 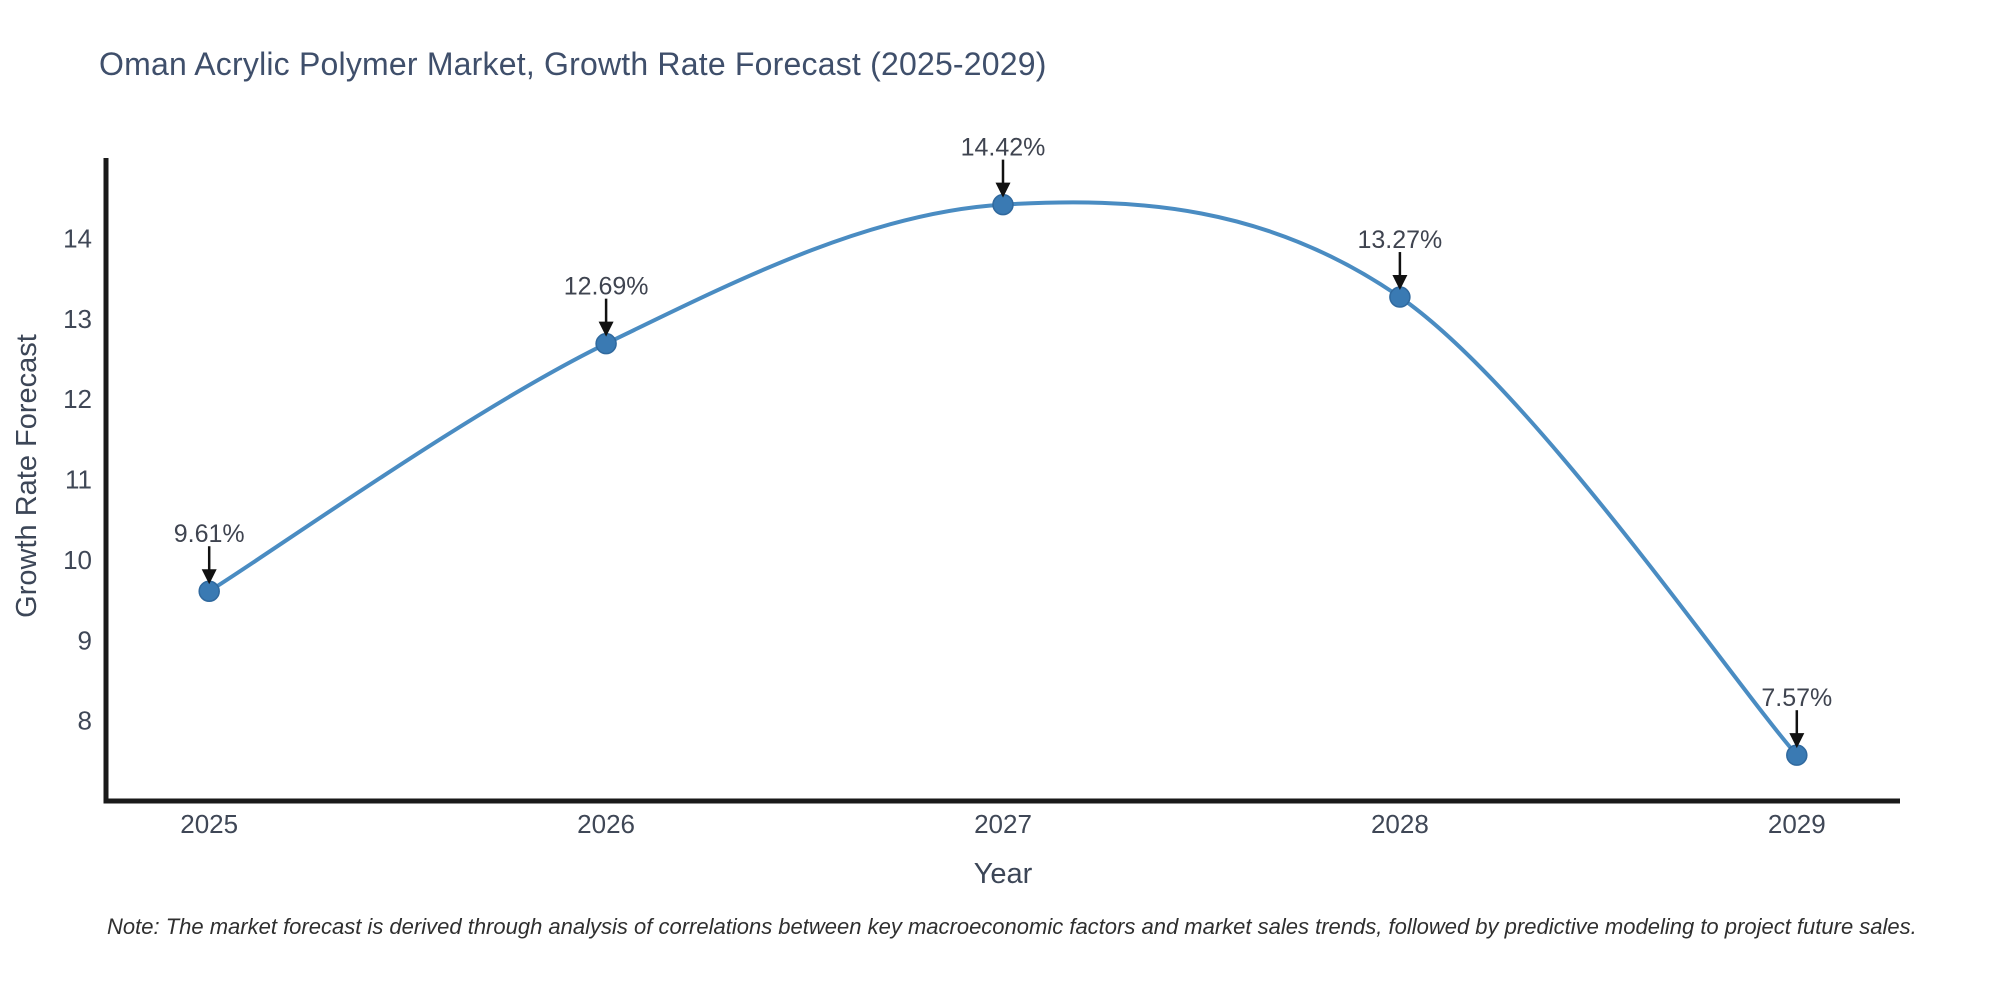 I want to click on data-point-label: 7.57%, so click(x=1796, y=698).